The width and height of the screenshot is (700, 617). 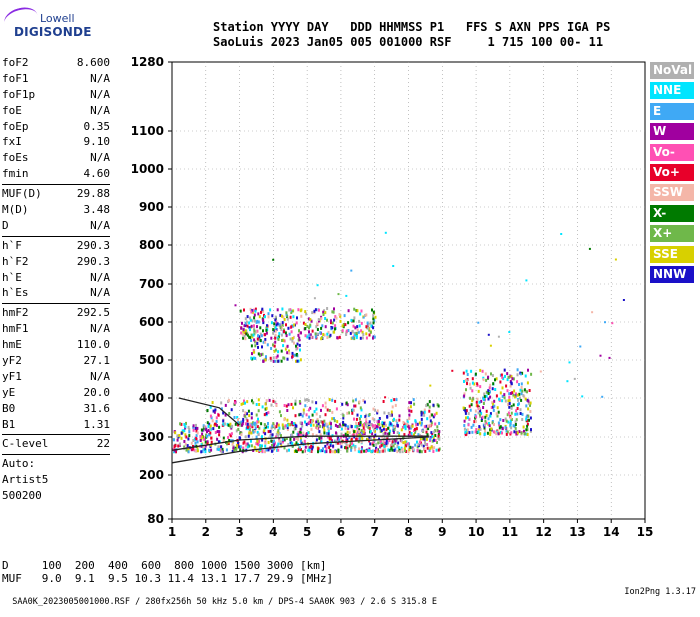 I want to click on param-name: MUF(D), so click(x=22, y=194).